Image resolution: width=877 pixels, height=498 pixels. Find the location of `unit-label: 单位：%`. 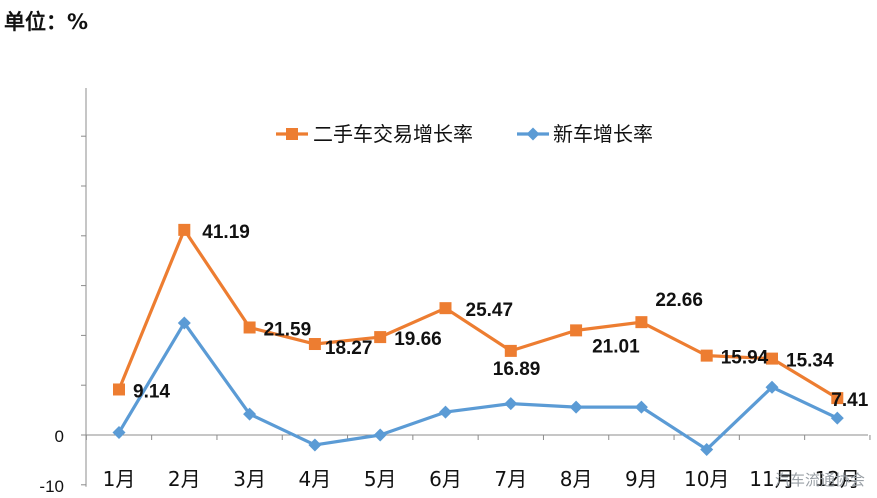

unit-label: 单位：% is located at coordinates (46, 22).